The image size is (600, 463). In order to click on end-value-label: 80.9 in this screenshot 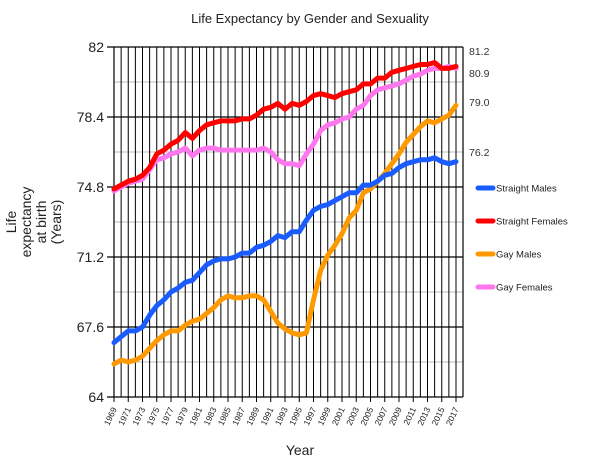, I will do `click(479, 74)`.